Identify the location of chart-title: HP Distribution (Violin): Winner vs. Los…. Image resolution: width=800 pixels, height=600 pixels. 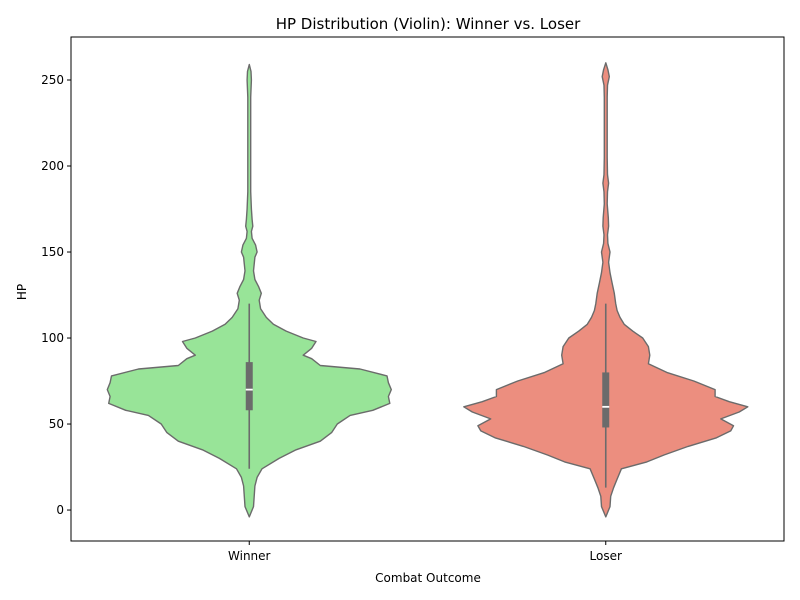
(428, 24).